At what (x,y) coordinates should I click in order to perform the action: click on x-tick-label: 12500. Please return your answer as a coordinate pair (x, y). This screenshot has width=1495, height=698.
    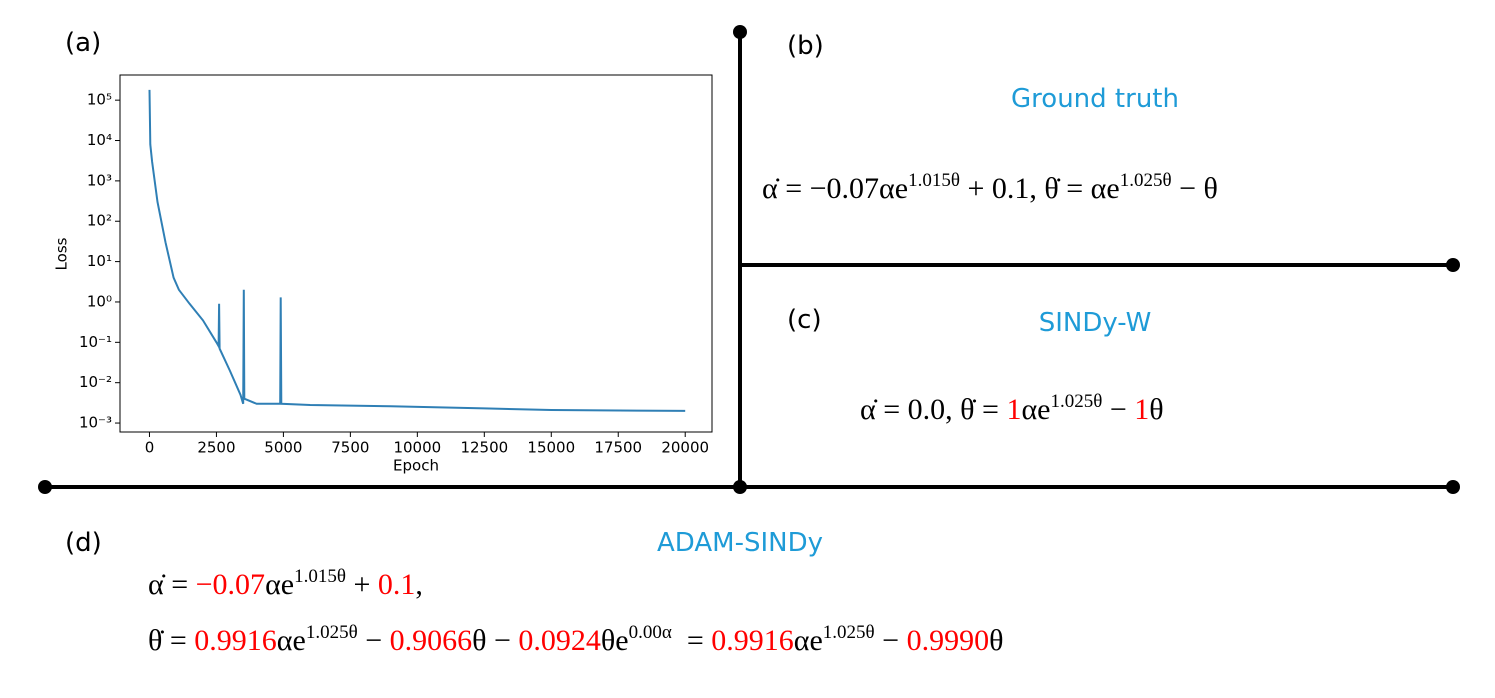
    Looking at the image, I should click on (484, 448).